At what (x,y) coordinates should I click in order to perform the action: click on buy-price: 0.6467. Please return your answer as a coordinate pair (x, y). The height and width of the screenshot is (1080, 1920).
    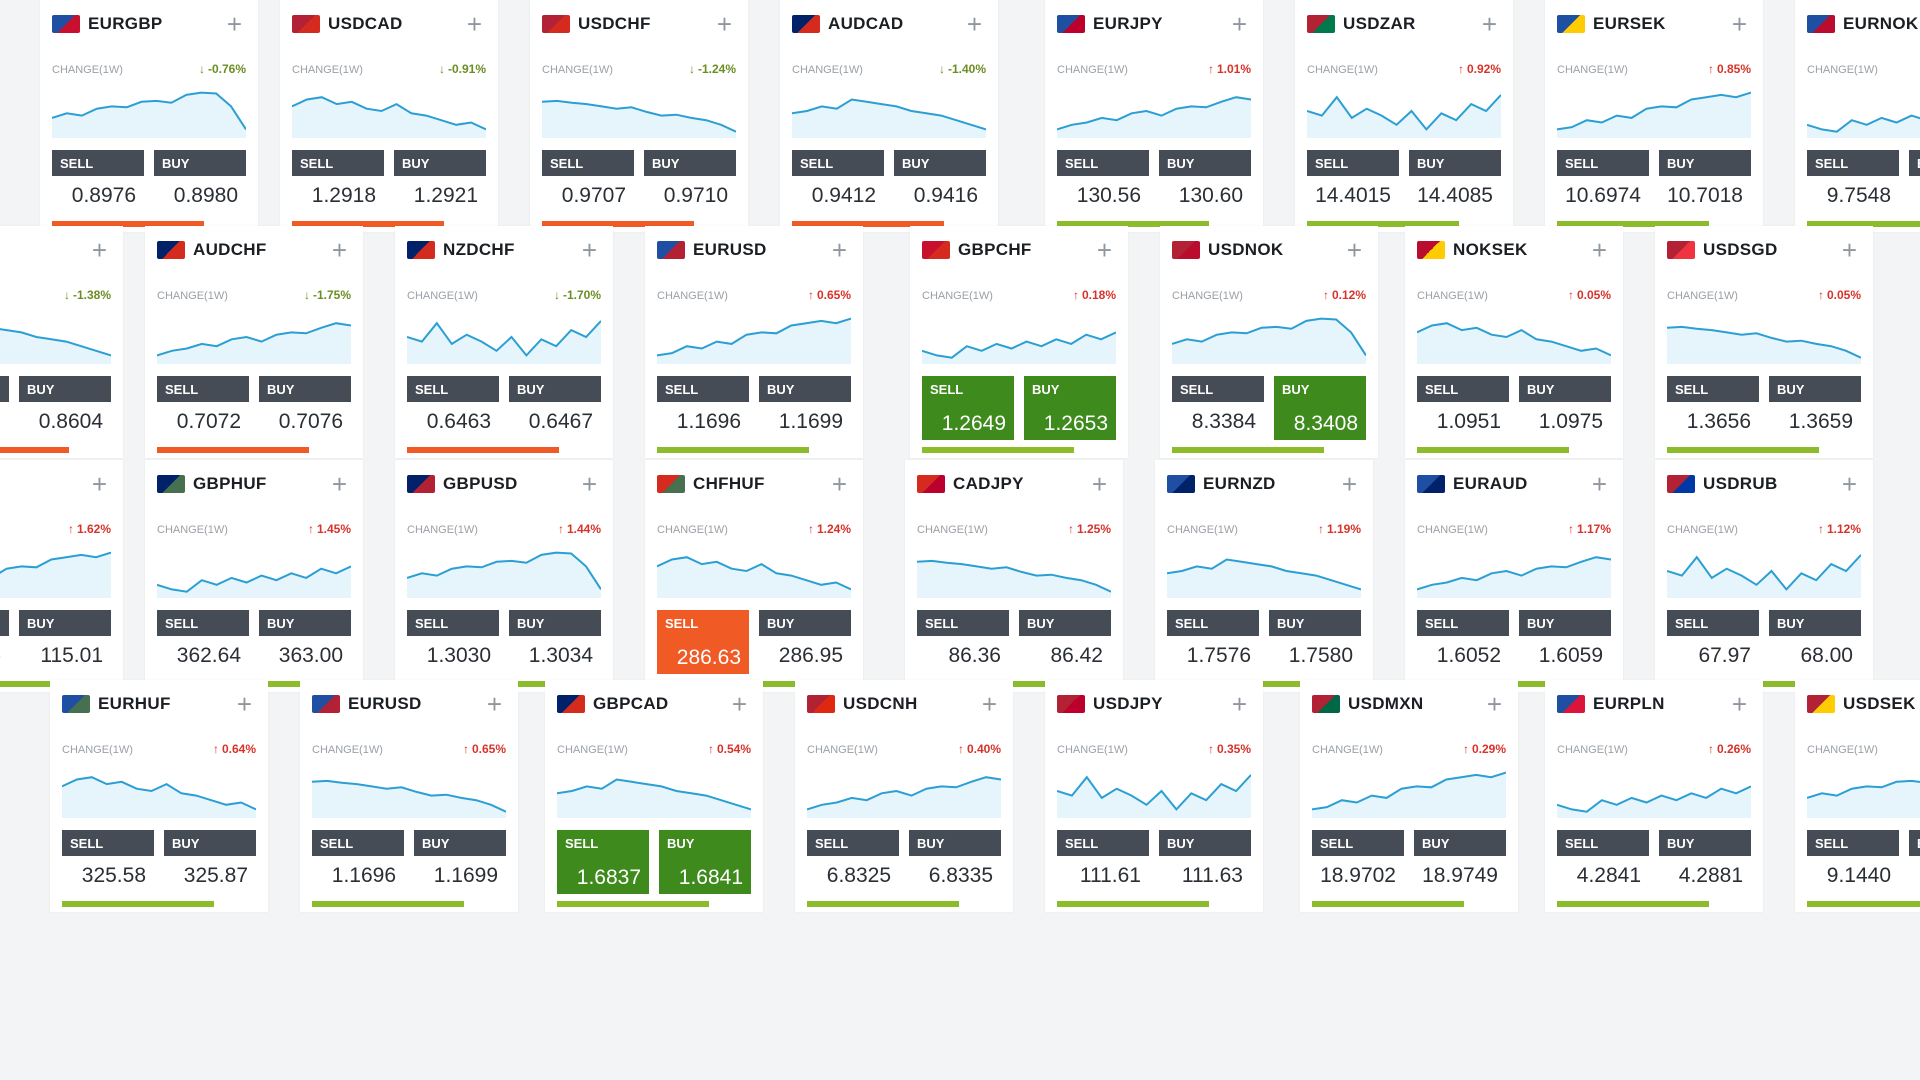
    Looking at the image, I should click on (560, 421).